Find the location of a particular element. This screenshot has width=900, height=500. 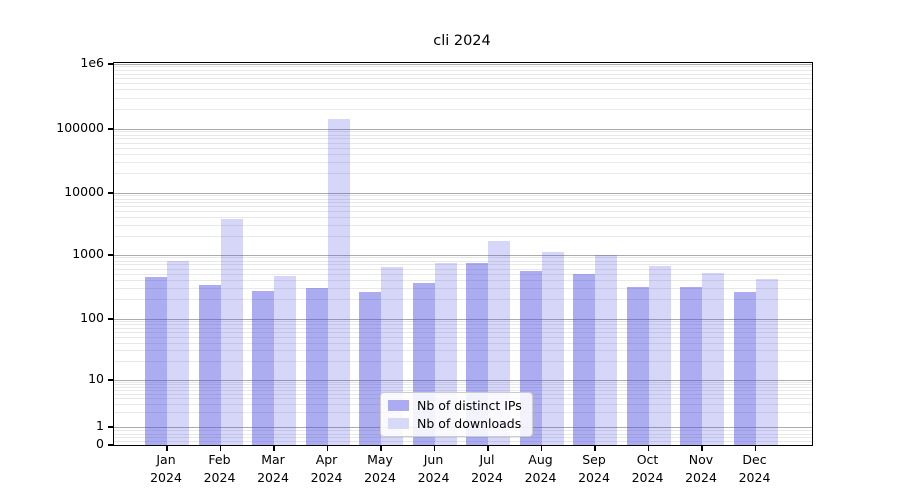

x-tick-label-mar: Mar 2024 is located at coordinates (273, 469).